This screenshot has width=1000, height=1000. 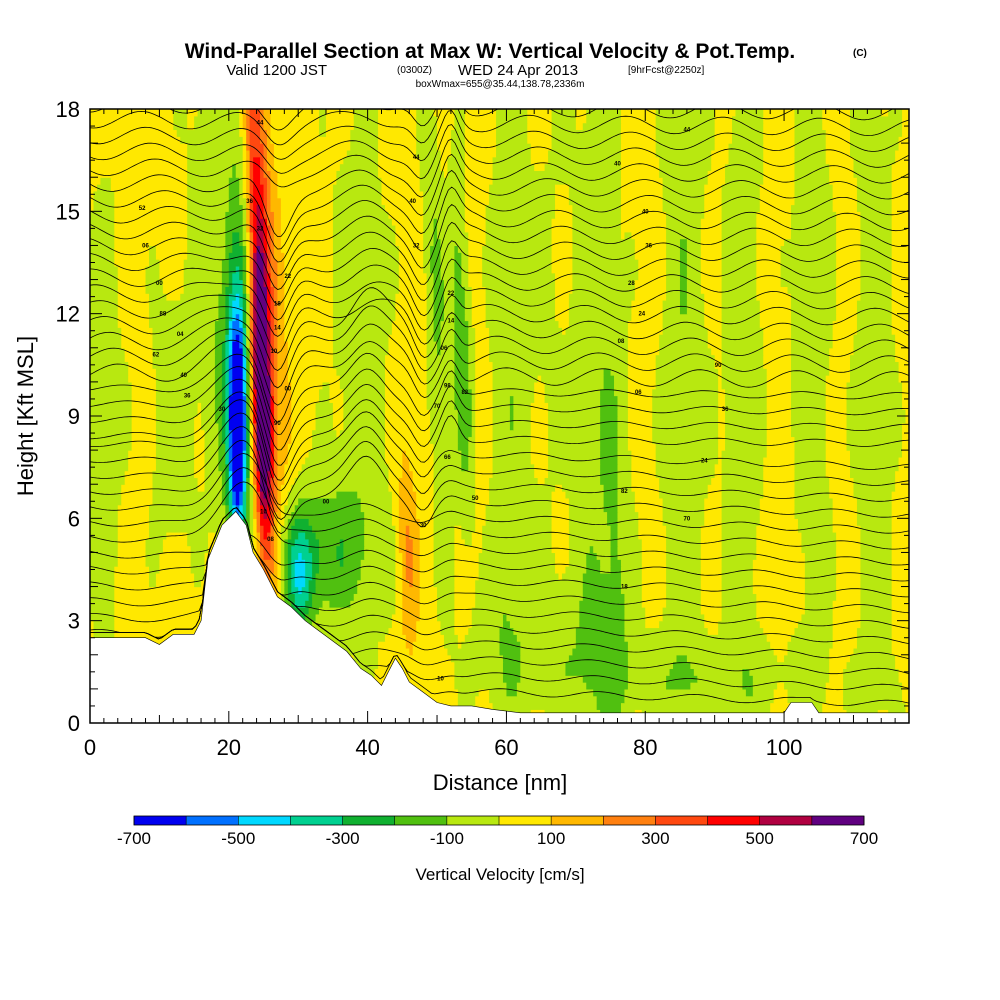 I want to click on colorbar-label: -500, so click(x=238, y=838).